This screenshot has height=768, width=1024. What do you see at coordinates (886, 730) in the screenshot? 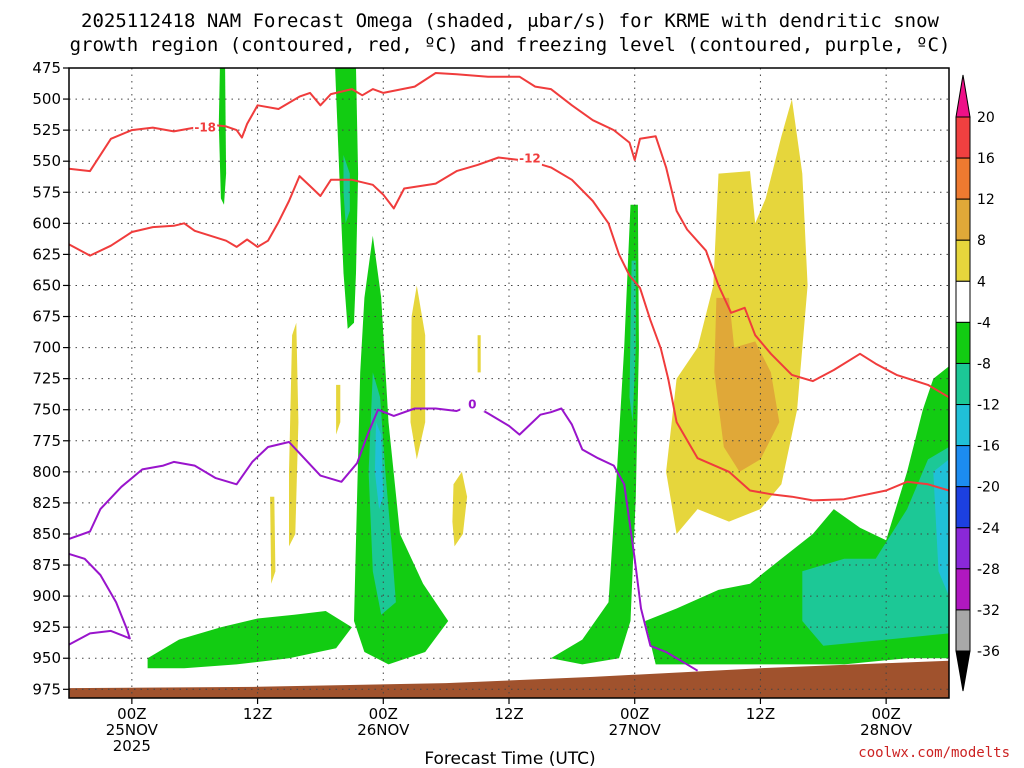
I see `x-tick-label-72-1: 28NOV` at bounding box center [886, 730].